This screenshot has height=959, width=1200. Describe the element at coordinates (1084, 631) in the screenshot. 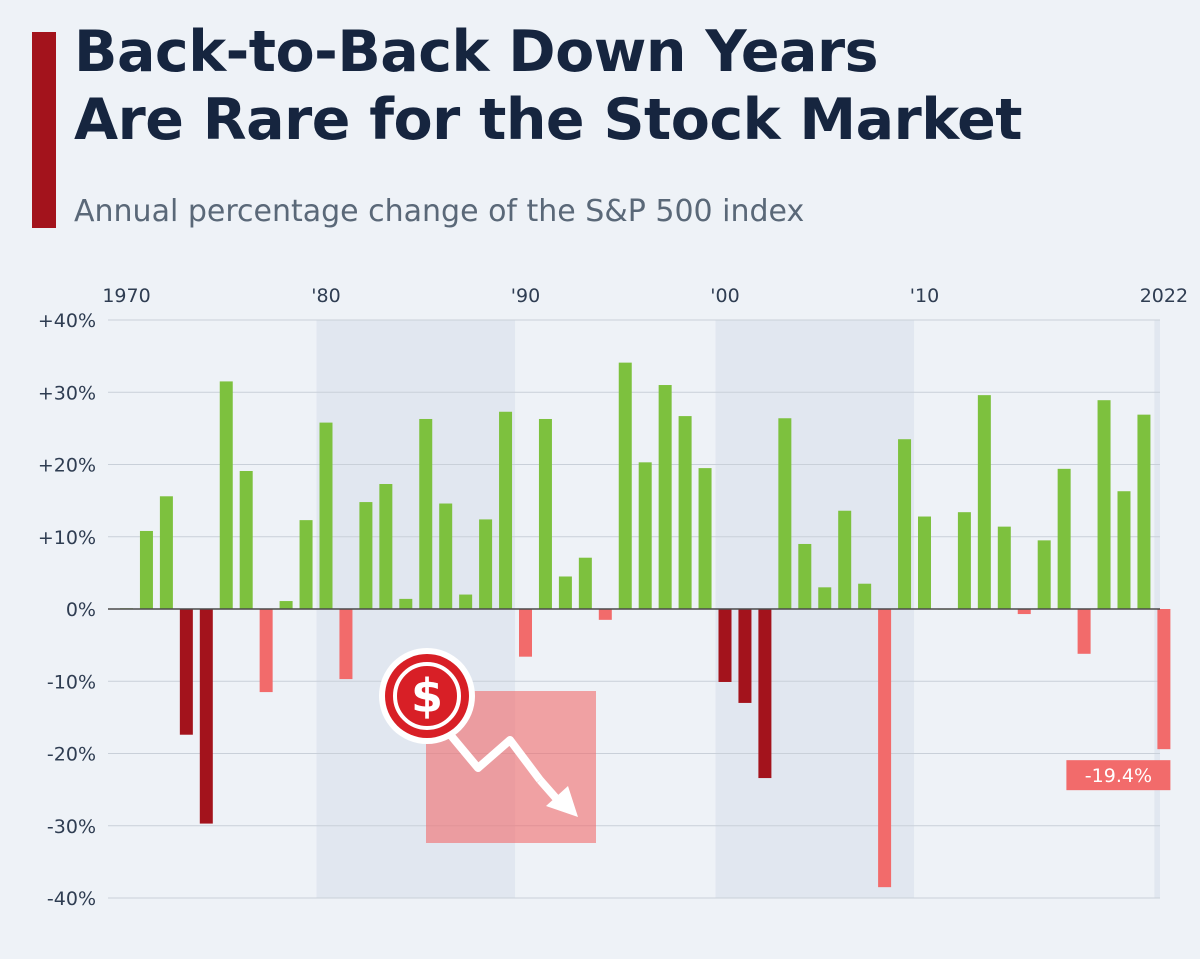

I see `bar-2018` at that location.